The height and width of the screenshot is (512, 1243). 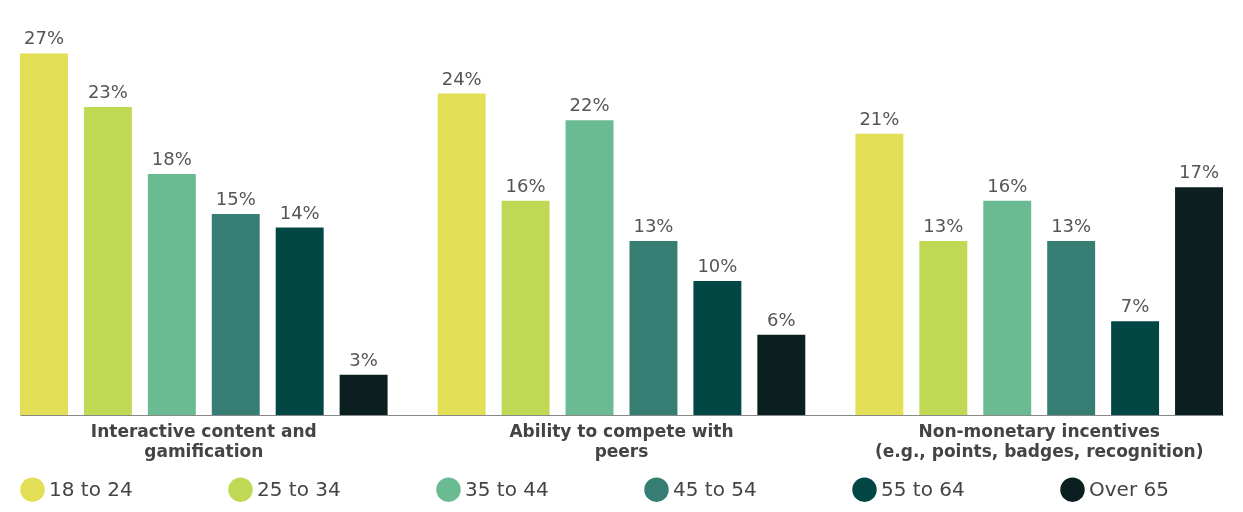 What do you see at coordinates (203, 440) in the screenshot?
I see `x-tick-label: Interactive content and gamification` at bounding box center [203, 440].